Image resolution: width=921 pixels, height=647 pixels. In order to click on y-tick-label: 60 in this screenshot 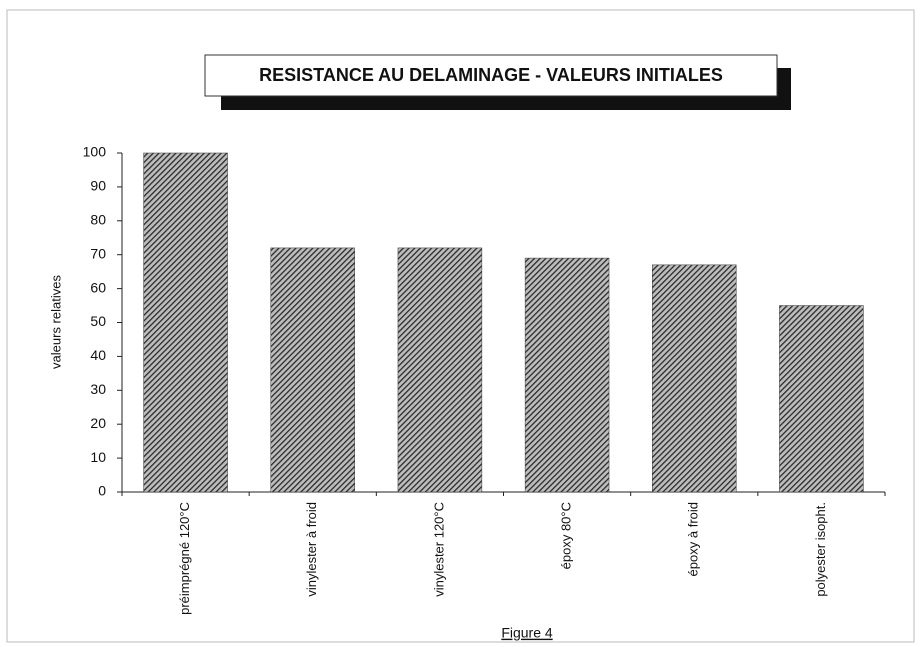, I will do `click(98, 287)`.